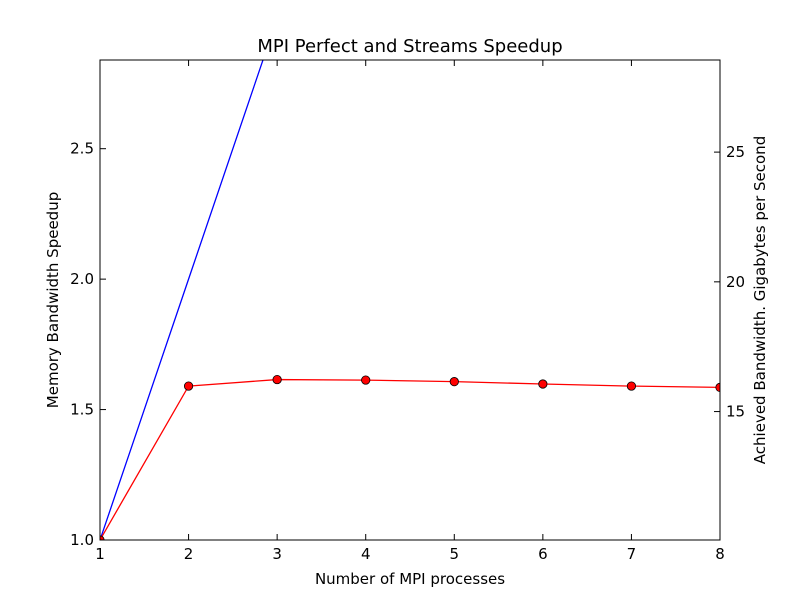 This screenshot has width=800, height=600. What do you see at coordinates (760, 300) in the screenshot?
I see `y2-axis-title: Achieved Bandwidth. Gigabytes per Second` at bounding box center [760, 300].